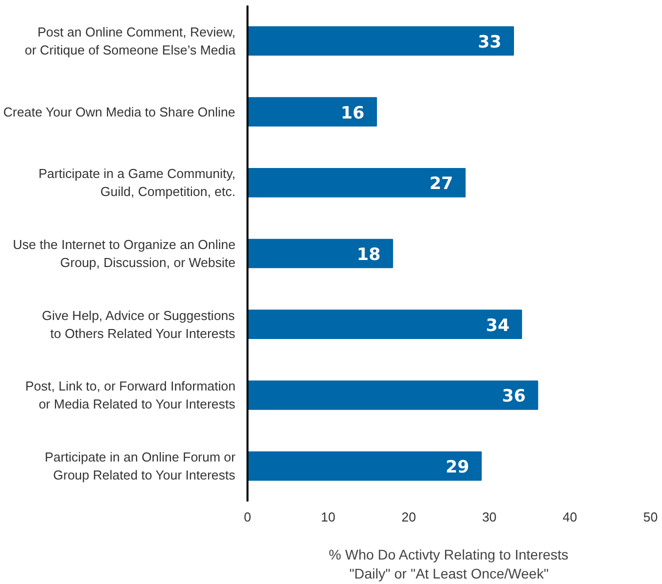 This screenshot has height=584, width=662. Describe the element at coordinates (137, 183) in the screenshot. I see `y-tick-label: Participate in a Game Community, Guild, Competition, etc.` at that location.